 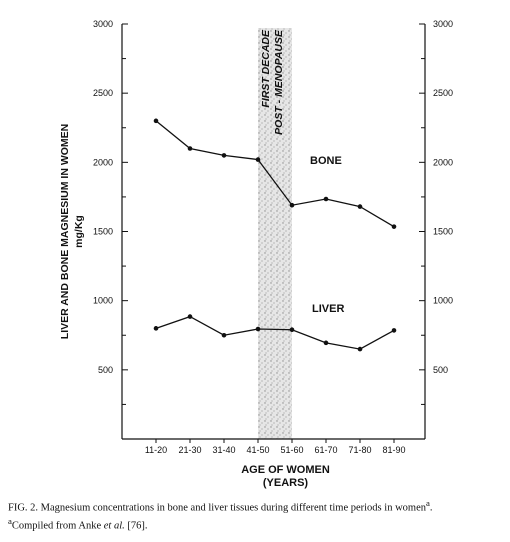 I want to click on x-axis-title-main: AGE OF WOMEN, so click(x=285, y=470).